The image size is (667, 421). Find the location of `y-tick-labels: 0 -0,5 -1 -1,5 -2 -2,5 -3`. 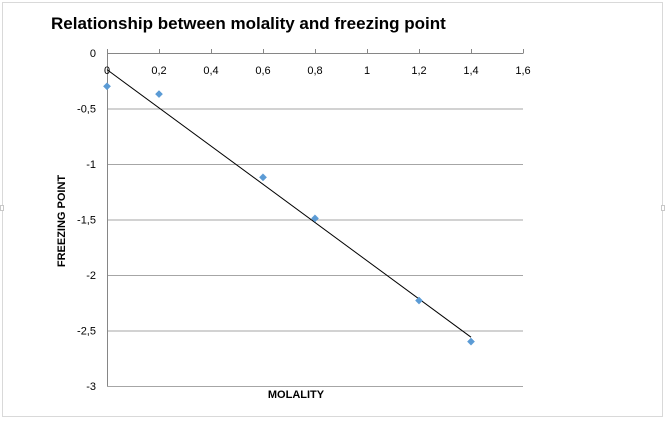

y-tick-labels: 0 -0,5 -1 -1,5 -2 -2,5 -3 is located at coordinates (86, 220).